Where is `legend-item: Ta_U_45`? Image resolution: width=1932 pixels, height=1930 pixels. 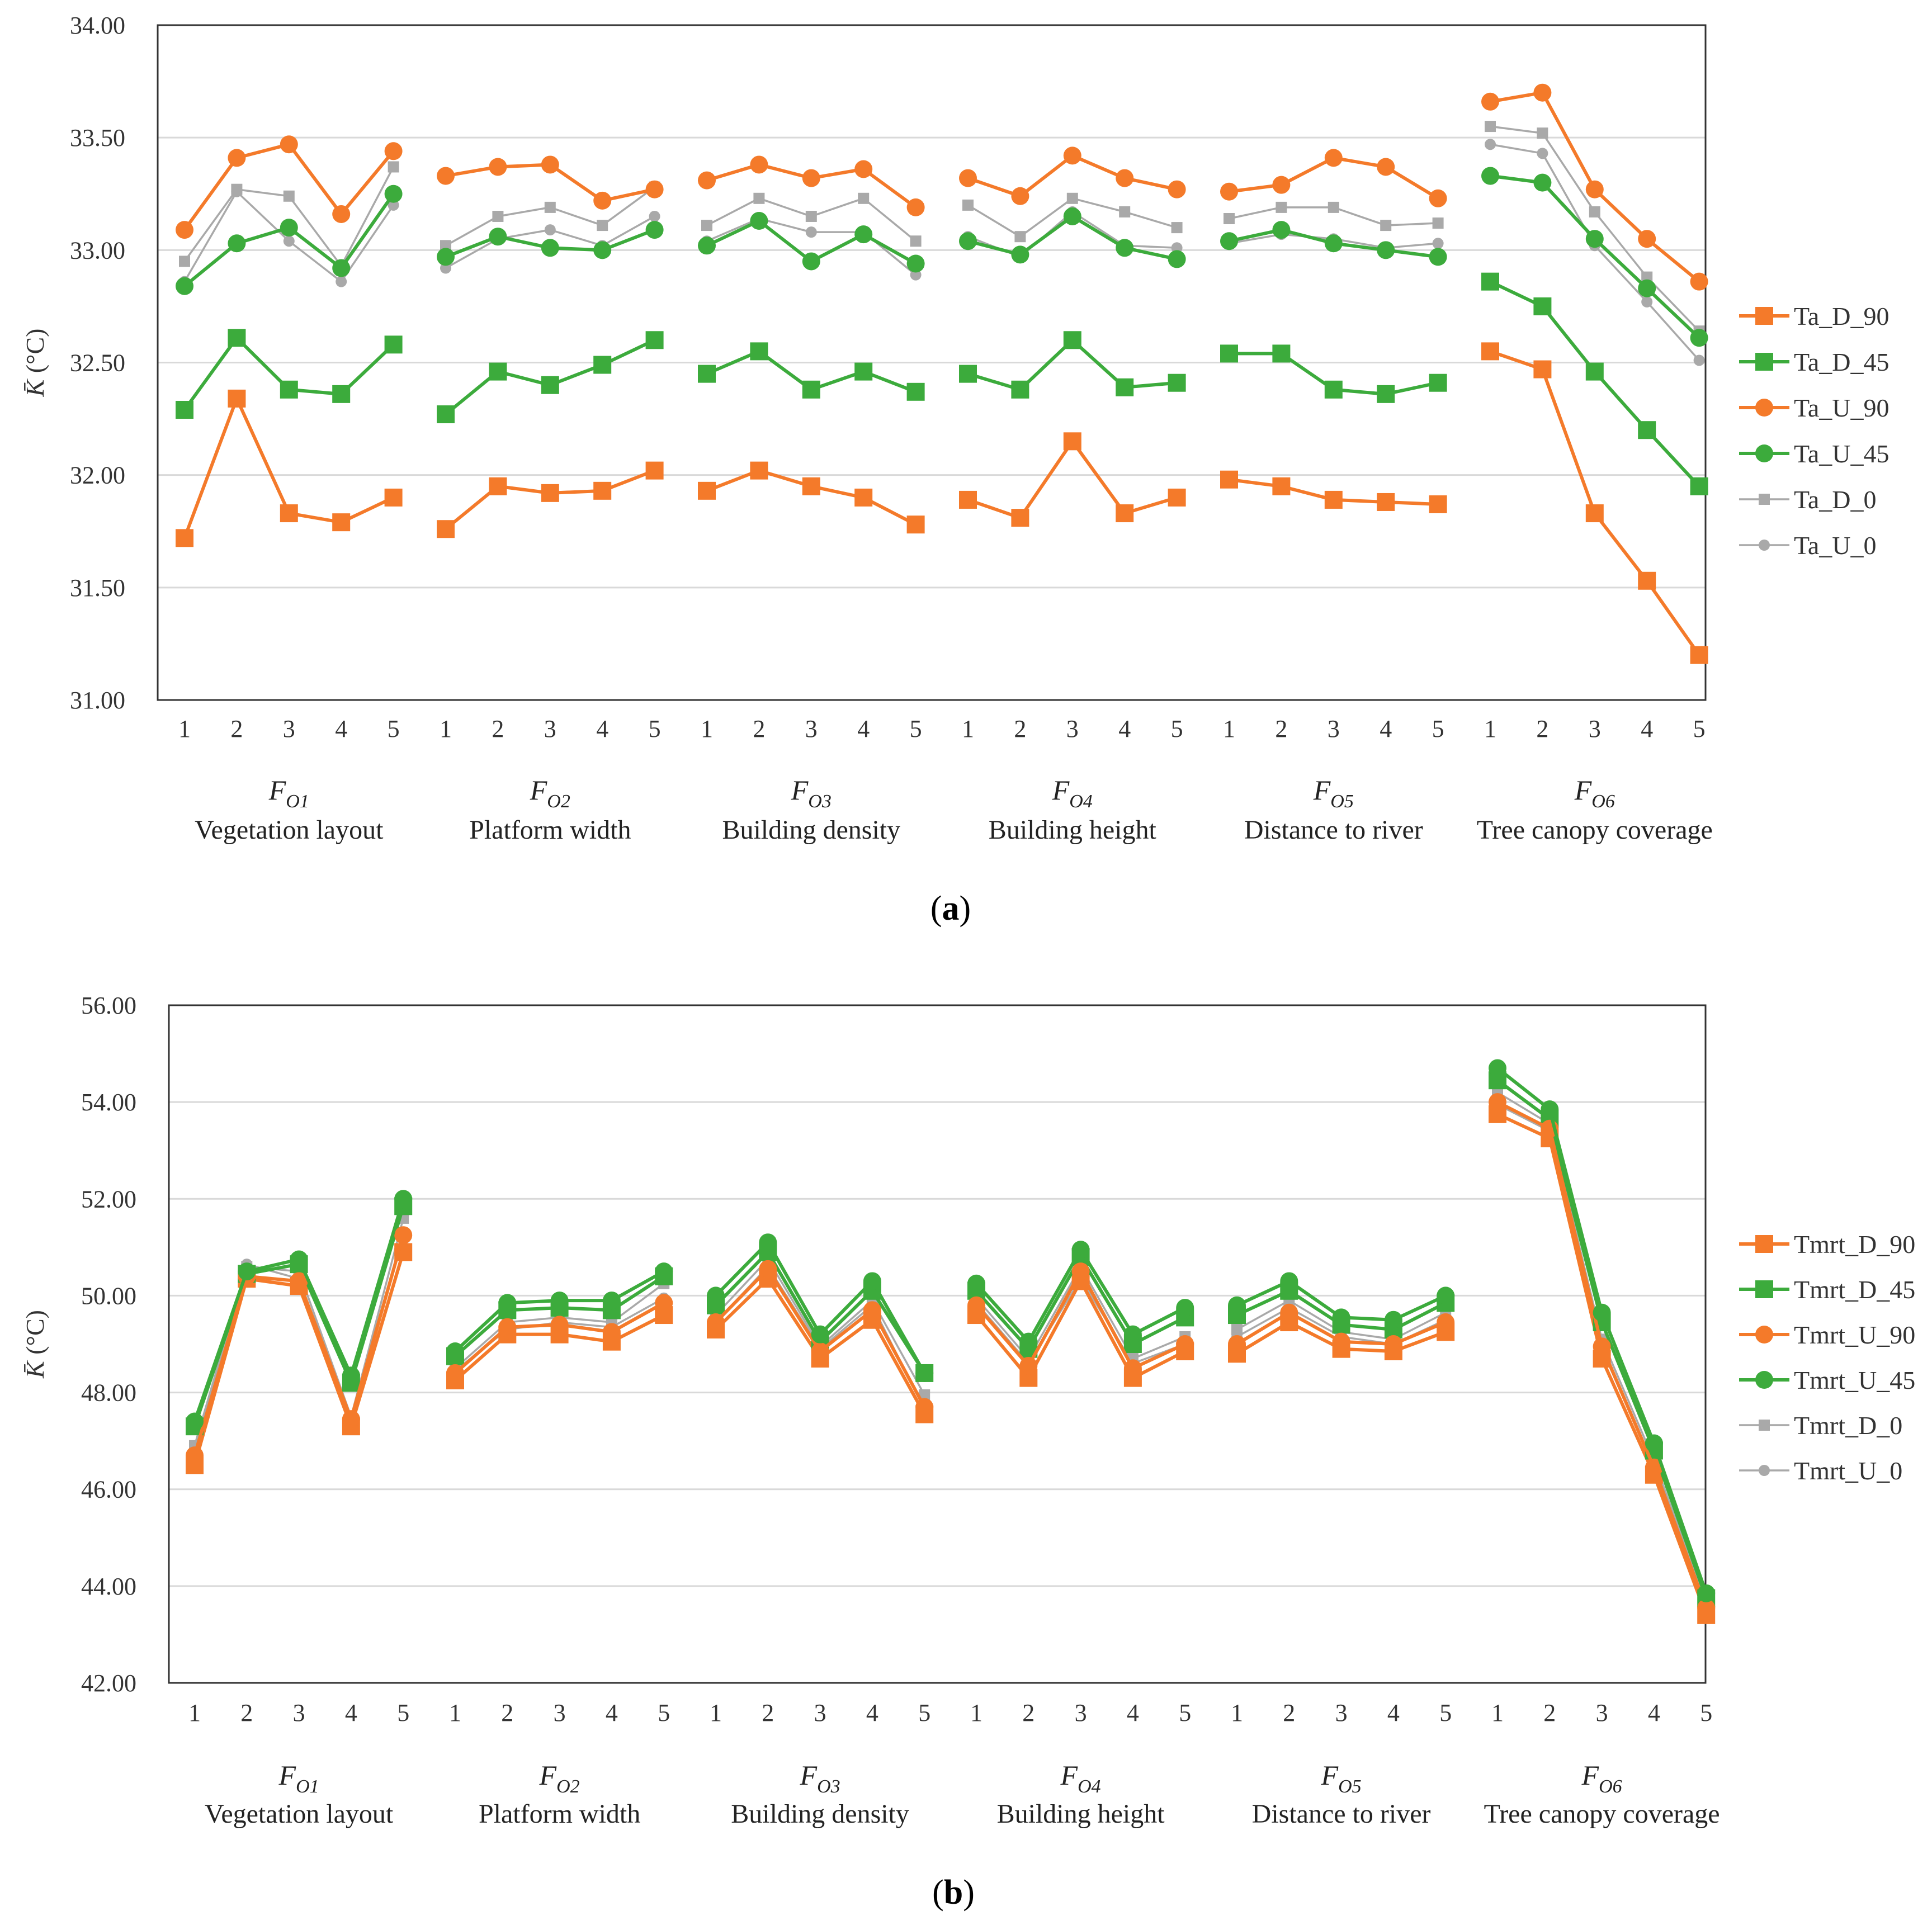 legend-item: Ta_U_45 is located at coordinates (1814, 453).